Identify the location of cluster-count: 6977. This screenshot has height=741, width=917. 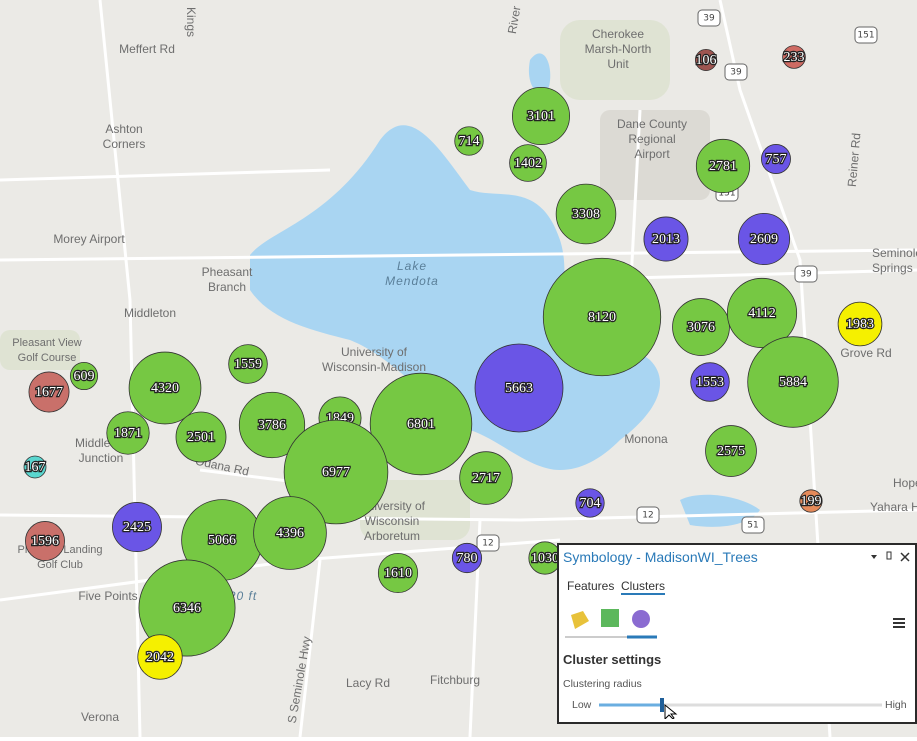
(336, 472).